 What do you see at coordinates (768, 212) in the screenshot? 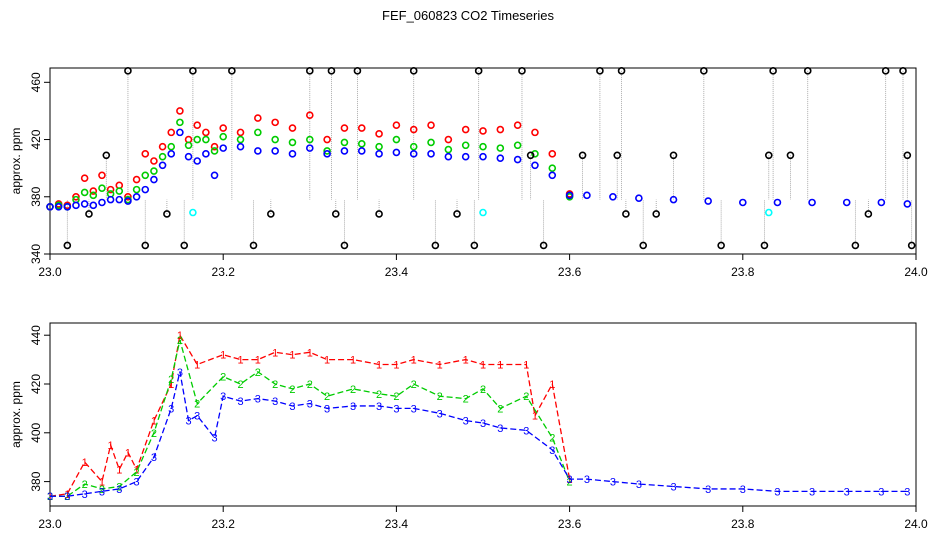
I see `data-point-cyan` at bounding box center [768, 212].